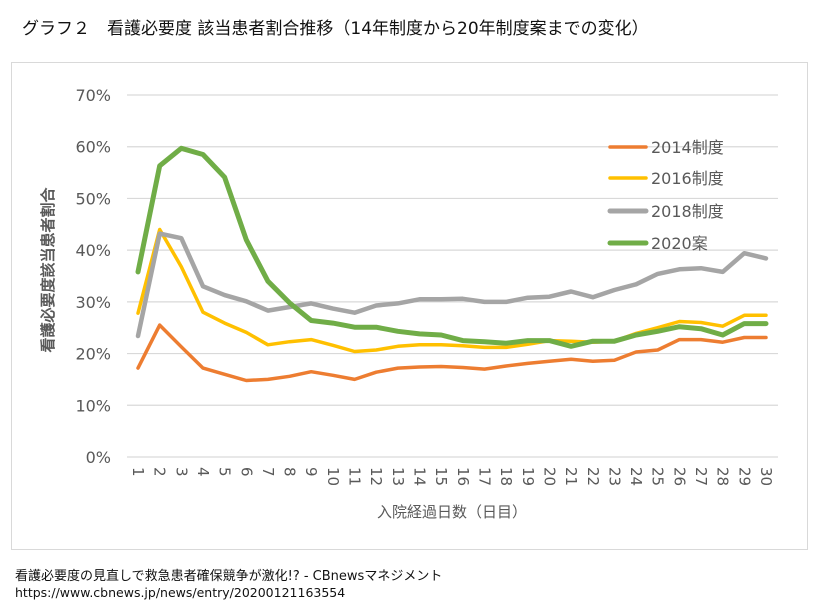  Describe the element at coordinates (528, 476) in the screenshot. I see `x-tick-label: 19` at that location.